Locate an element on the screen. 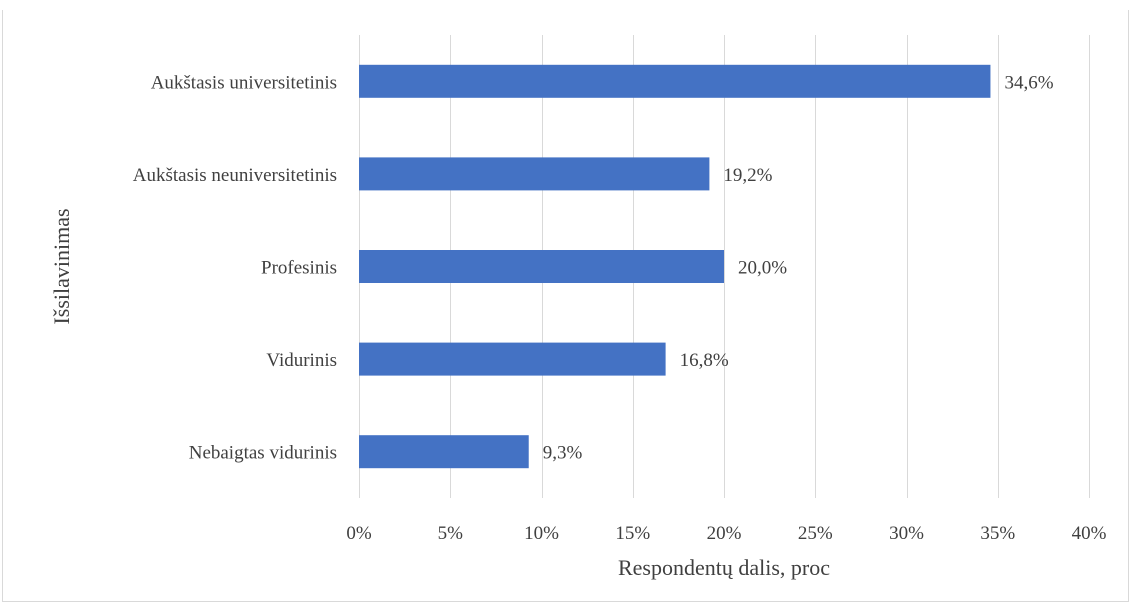 This screenshot has height=604, width=1131. x-tick-label: 40% is located at coordinates (1089, 533).